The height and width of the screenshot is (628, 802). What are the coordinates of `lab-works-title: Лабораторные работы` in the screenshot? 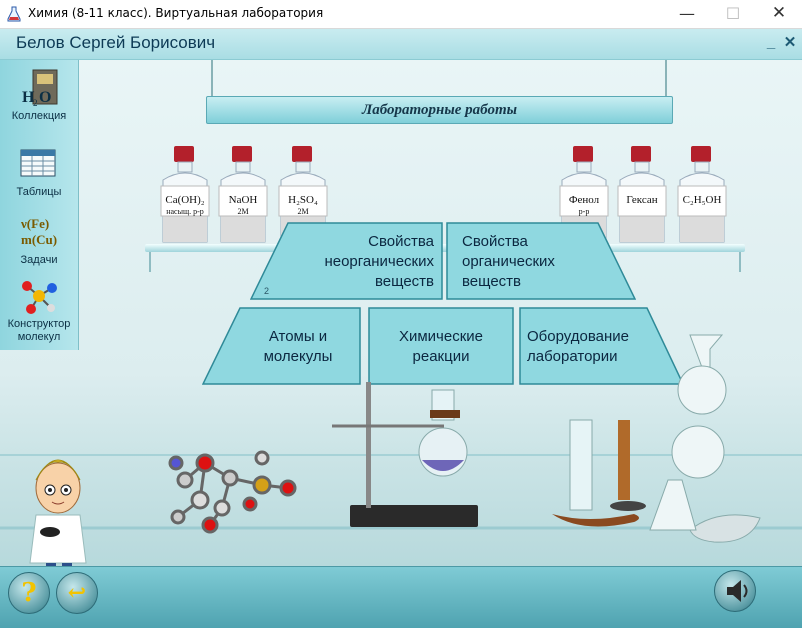 It's located at (439, 110).